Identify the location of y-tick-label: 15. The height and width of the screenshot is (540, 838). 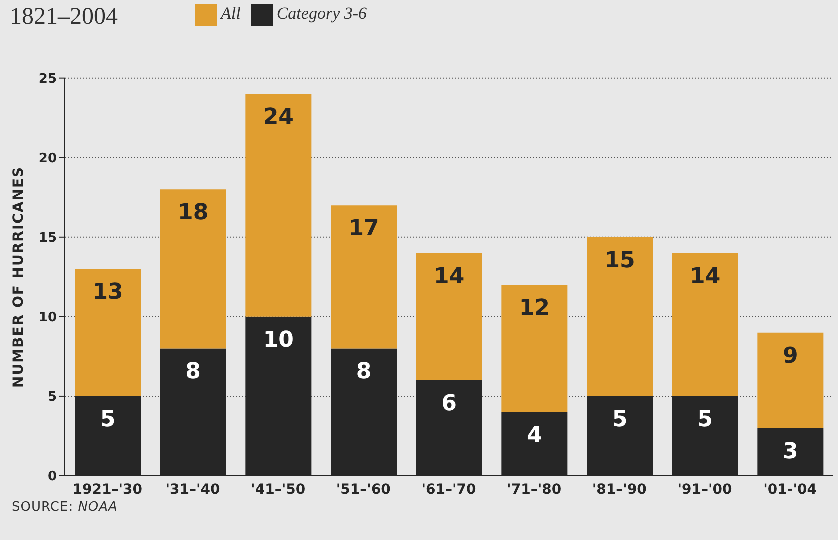
(47, 238).